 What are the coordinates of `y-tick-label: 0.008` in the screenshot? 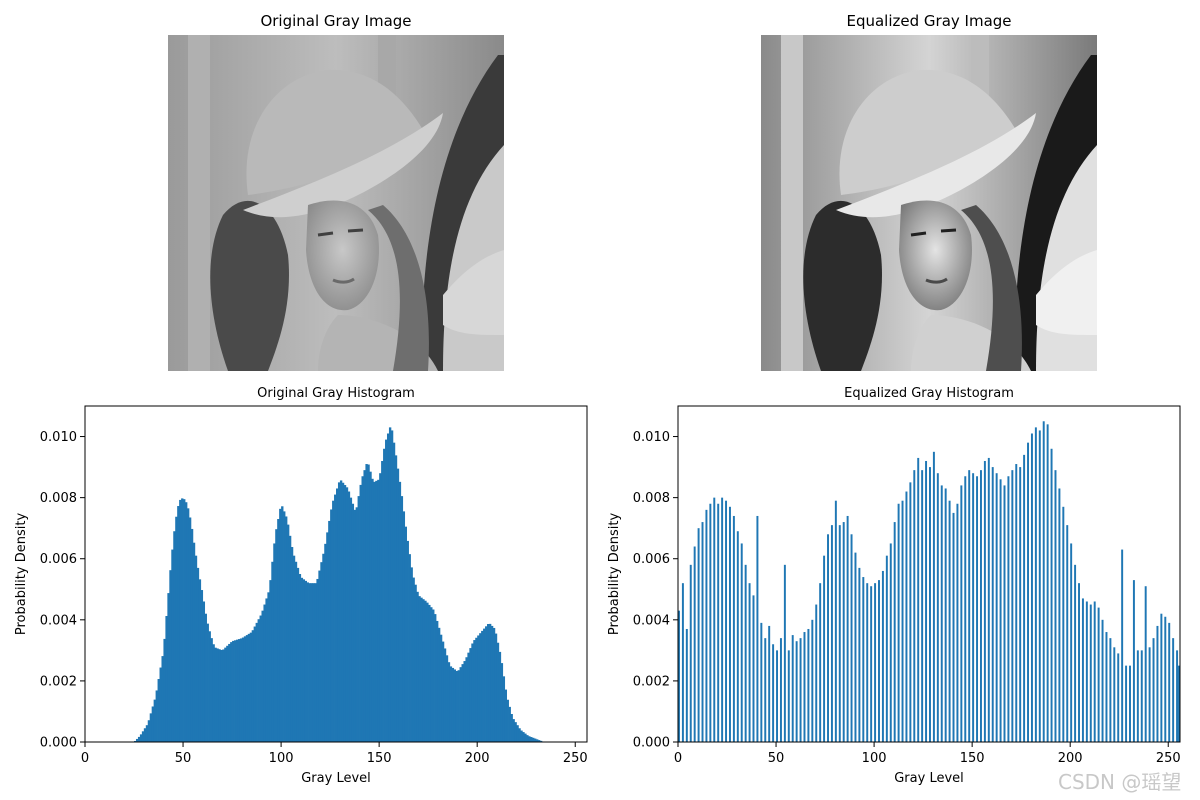 It's located at (58, 498).